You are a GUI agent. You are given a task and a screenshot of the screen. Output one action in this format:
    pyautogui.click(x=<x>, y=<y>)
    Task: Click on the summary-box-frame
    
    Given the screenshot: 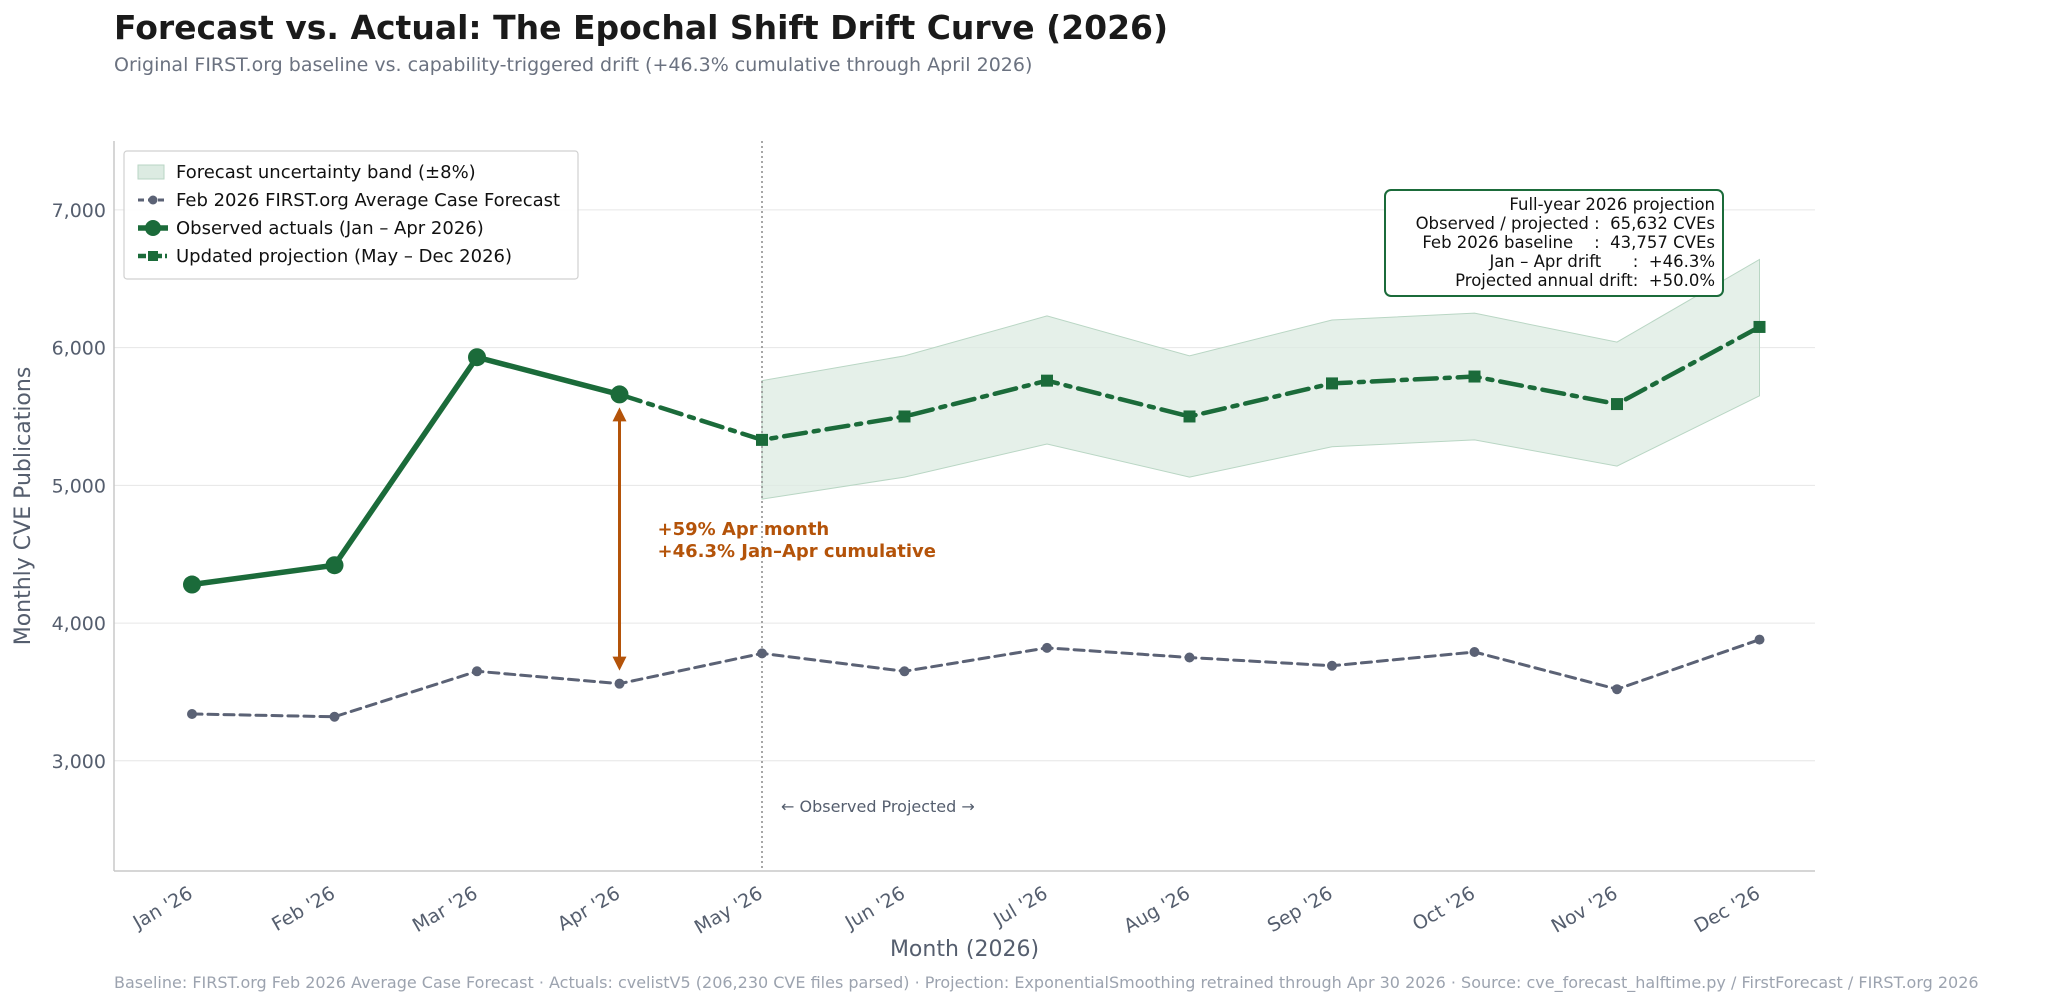 What is the action you would take?
    pyautogui.click(x=1554, y=243)
    